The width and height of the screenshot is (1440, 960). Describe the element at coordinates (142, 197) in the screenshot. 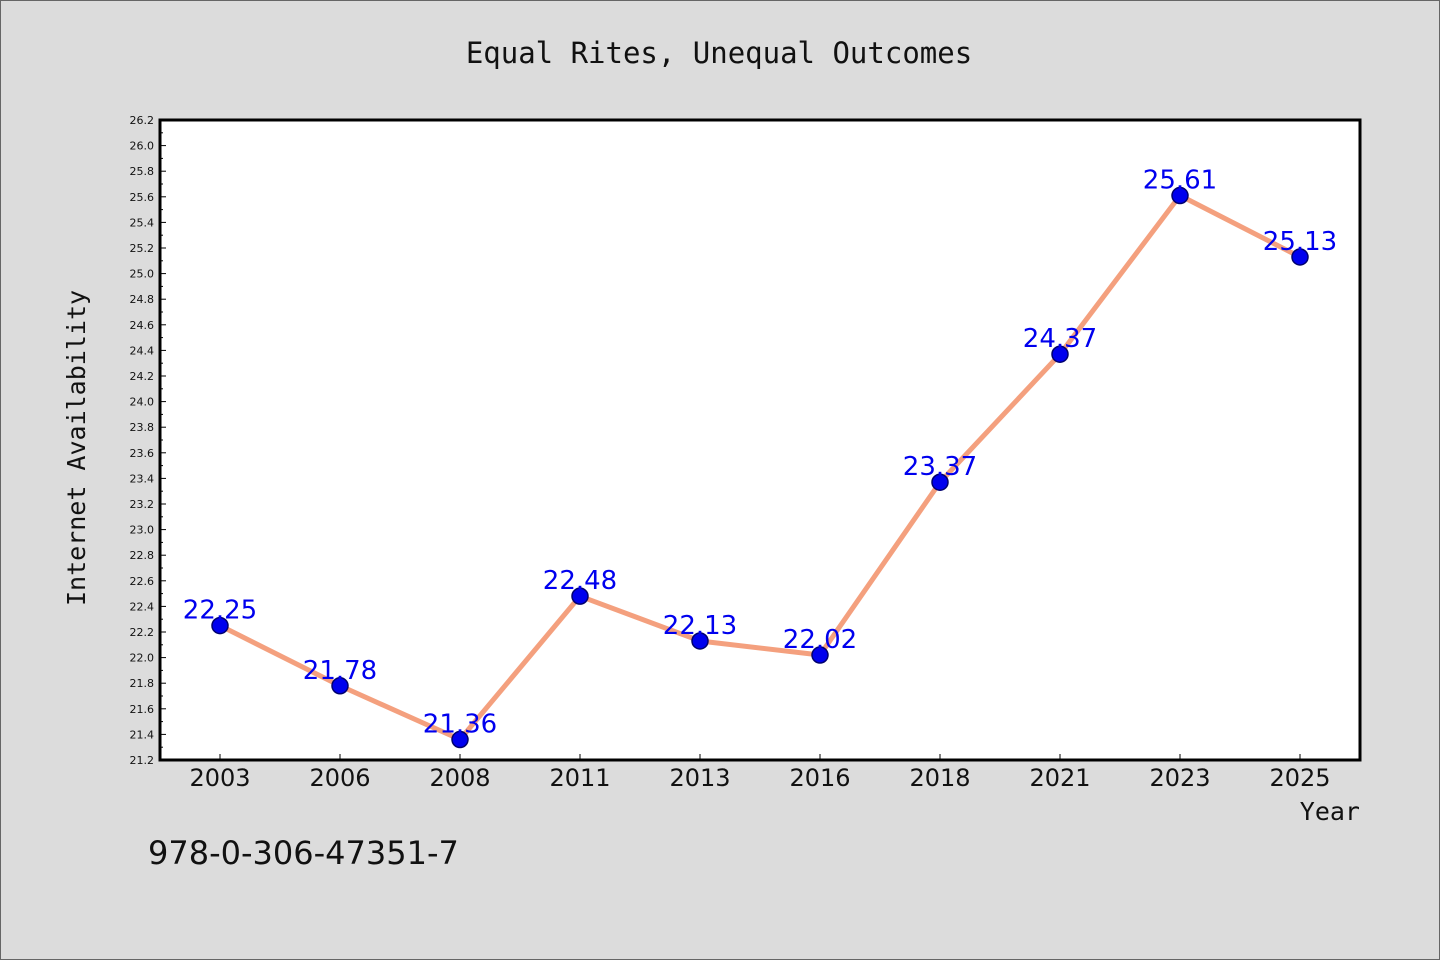

I see `y-tick-label: 25.6` at that location.